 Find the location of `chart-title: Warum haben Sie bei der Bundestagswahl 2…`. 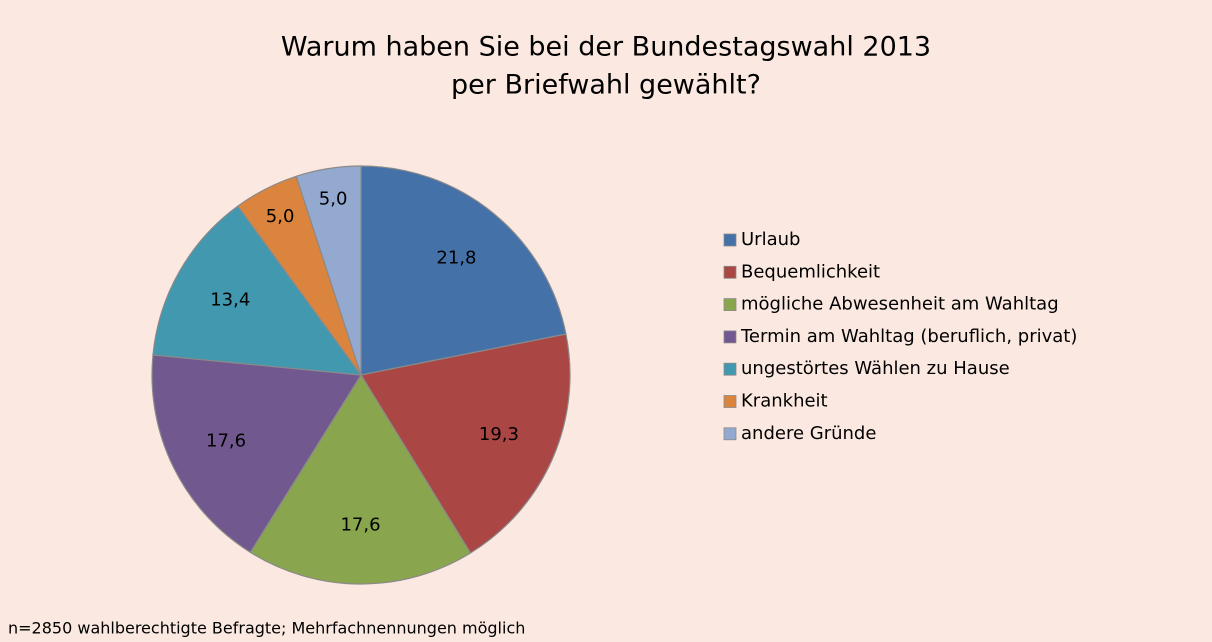

chart-title: Warum haben Sie bei der Bundestagswahl 2… is located at coordinates (606, 47).